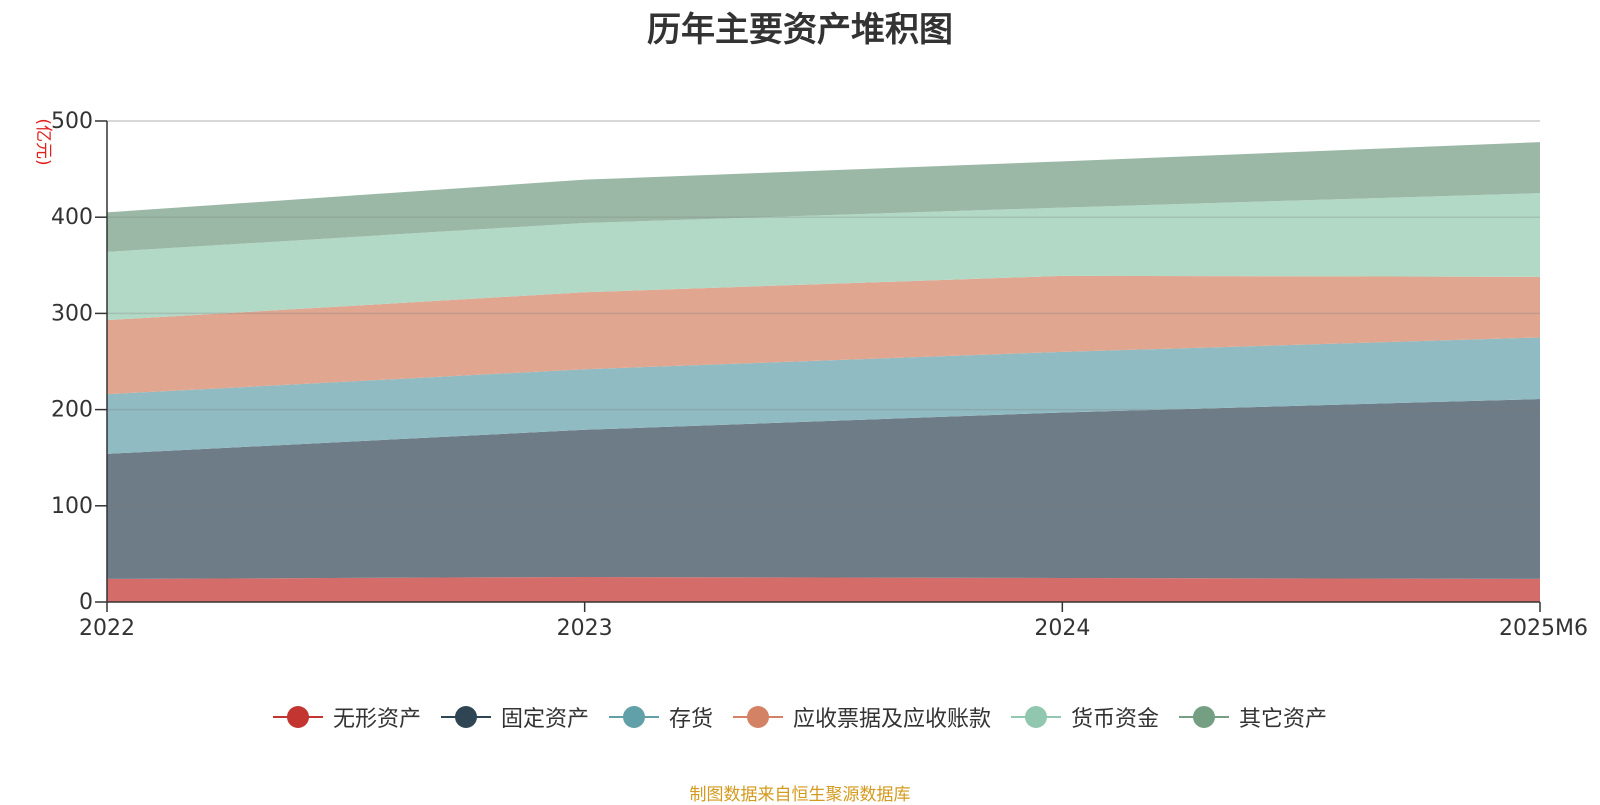 The width and height of the screenshot is (1600, 805). What do you see at coordinates (72, 313) in the screenshot?
I see `y-tick-label-3: 300` at bounding box center [72, 313].